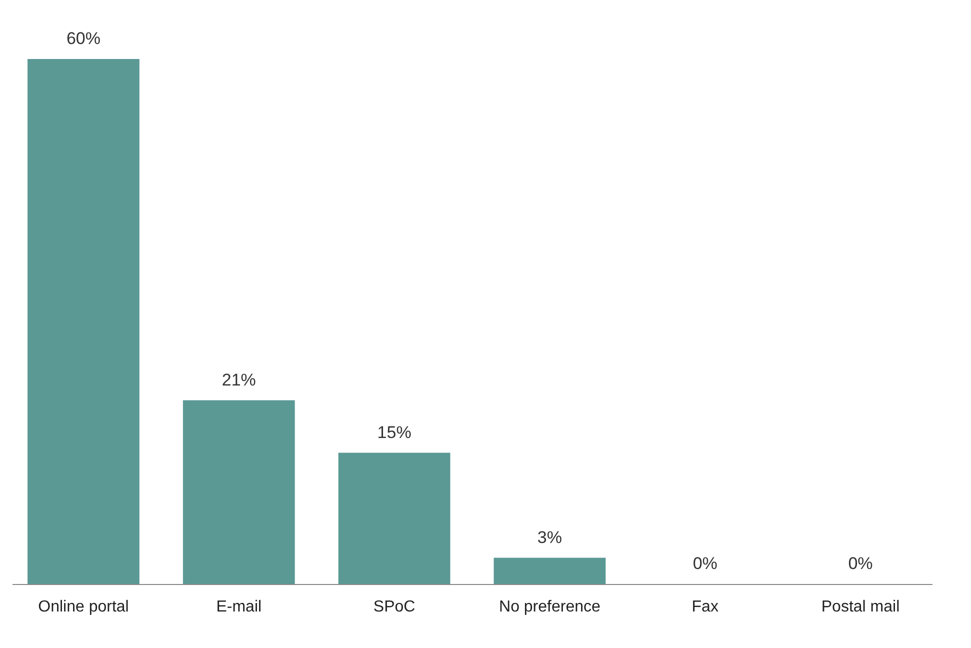 This screenshot has width=971, height=648. I want to click on data-label: 21%, so click(239, 380).